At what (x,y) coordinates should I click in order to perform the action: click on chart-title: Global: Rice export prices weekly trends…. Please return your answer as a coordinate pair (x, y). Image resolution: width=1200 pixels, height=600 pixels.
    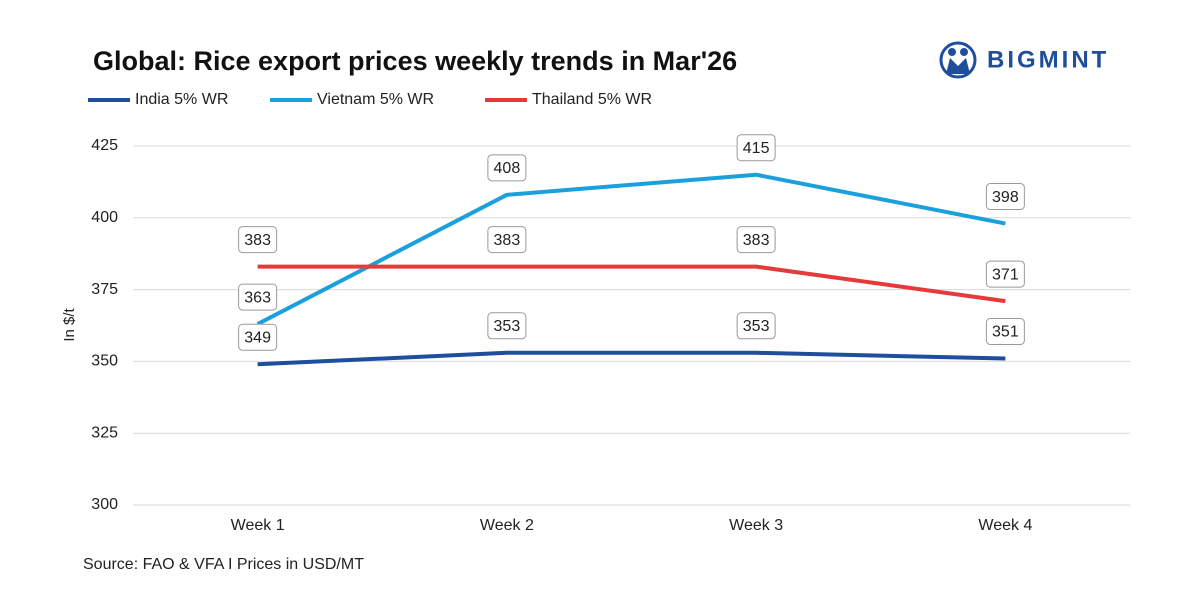
    Looking at the image, I should click on (415, 61).